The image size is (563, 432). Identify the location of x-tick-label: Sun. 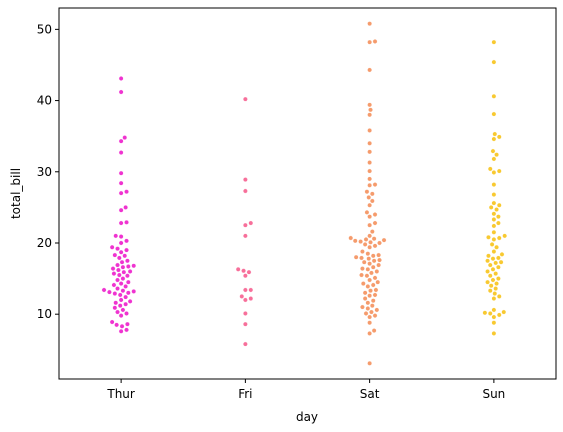
(493, 394).